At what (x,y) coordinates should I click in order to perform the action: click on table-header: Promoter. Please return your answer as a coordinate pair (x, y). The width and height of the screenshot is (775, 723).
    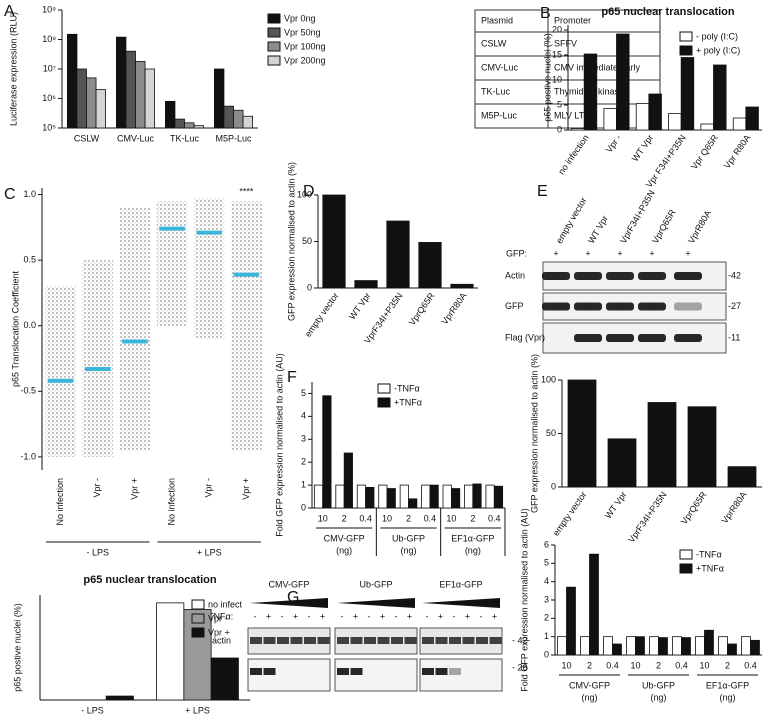
    Looking at the image, I should click on (572, 20).